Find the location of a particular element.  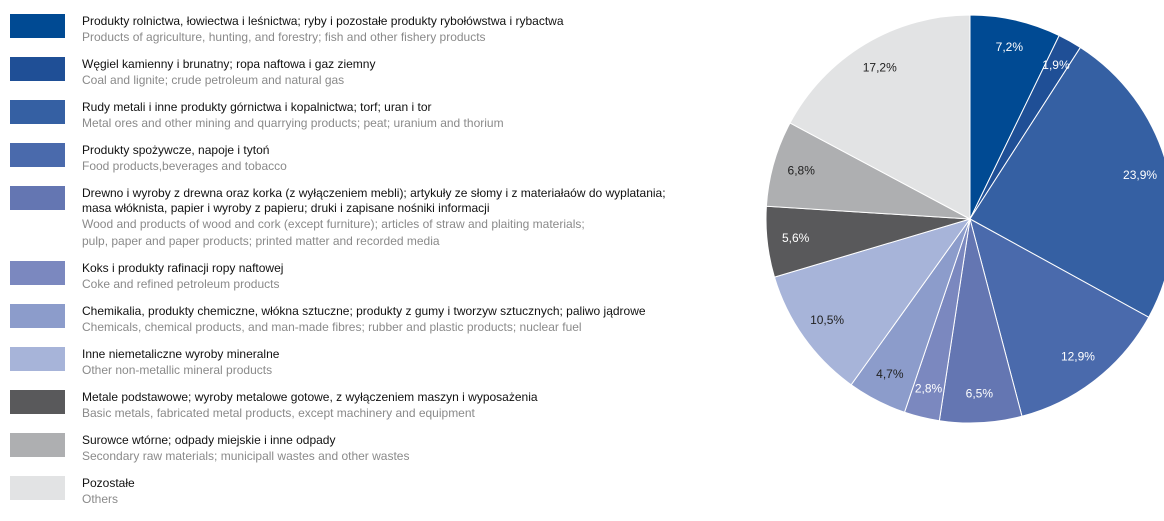

data-label: 23,9% is located at coordinates (1140, 175).